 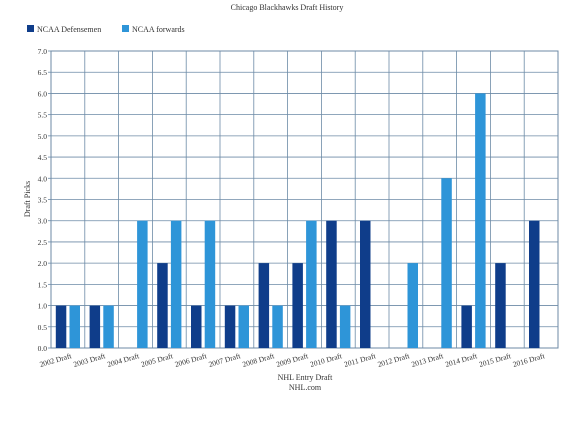 What do you see at coordinates (461, 360) in the screenshot?
I see `x-tick-label: 2014 Draft` at bounding box center [461, 360].